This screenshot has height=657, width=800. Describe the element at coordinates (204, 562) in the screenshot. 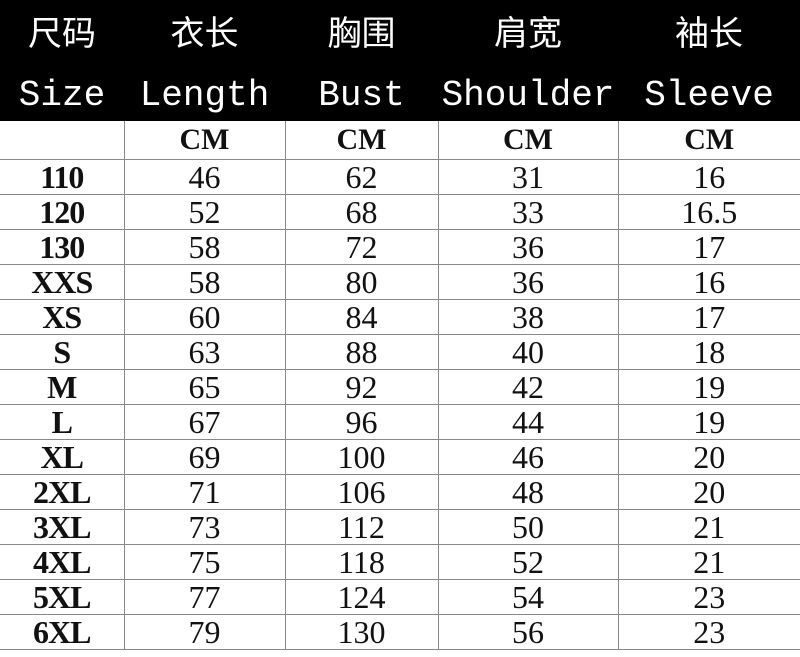

I see `cell-length: 75` at that location.